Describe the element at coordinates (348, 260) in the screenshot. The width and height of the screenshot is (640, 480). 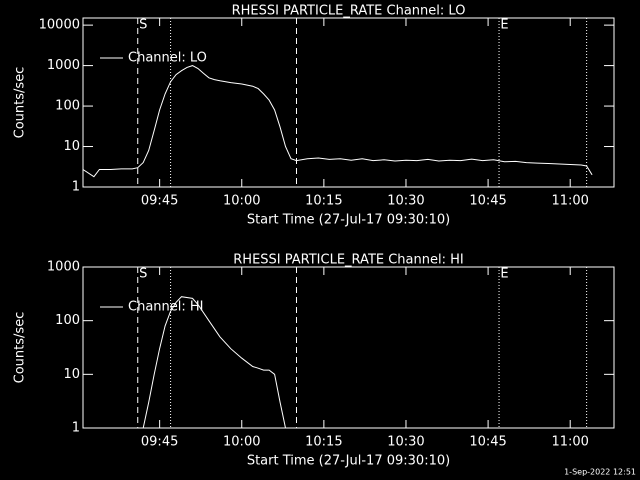
I see `chart-title: RHESSI PARTICLE_RATE Channel: HI` at that location.